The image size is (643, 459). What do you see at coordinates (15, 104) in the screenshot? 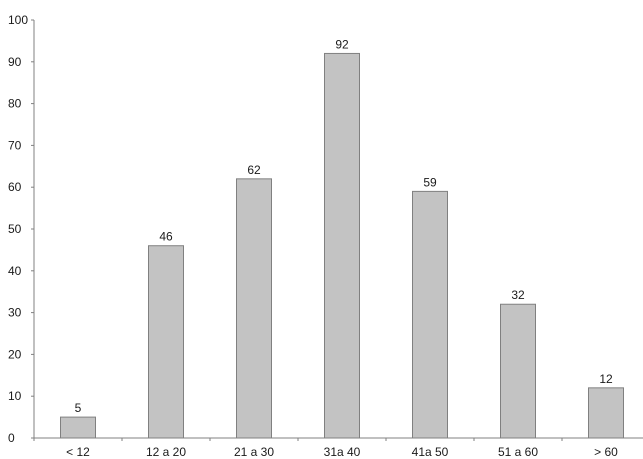
I see `y-tick-label: 80` at bounding box center [15, 104].